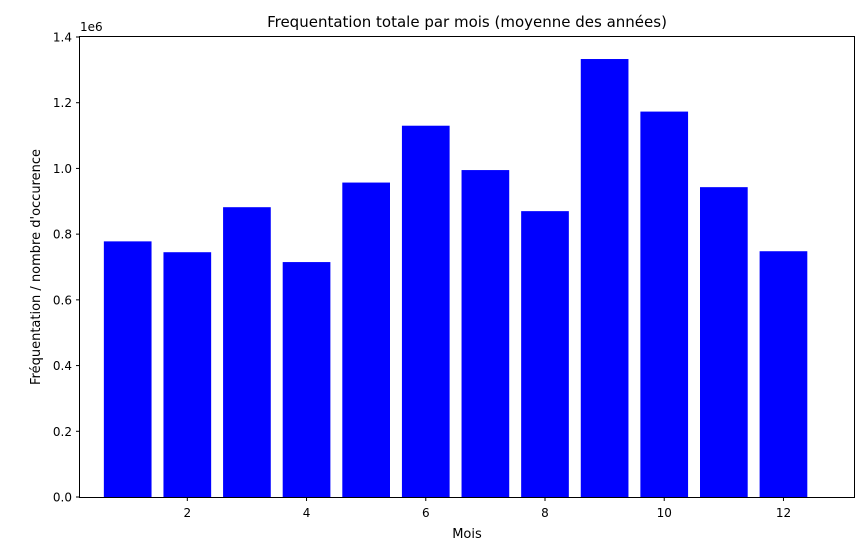  I want to click on y-tick-label: 1.4, so click(62, 38).